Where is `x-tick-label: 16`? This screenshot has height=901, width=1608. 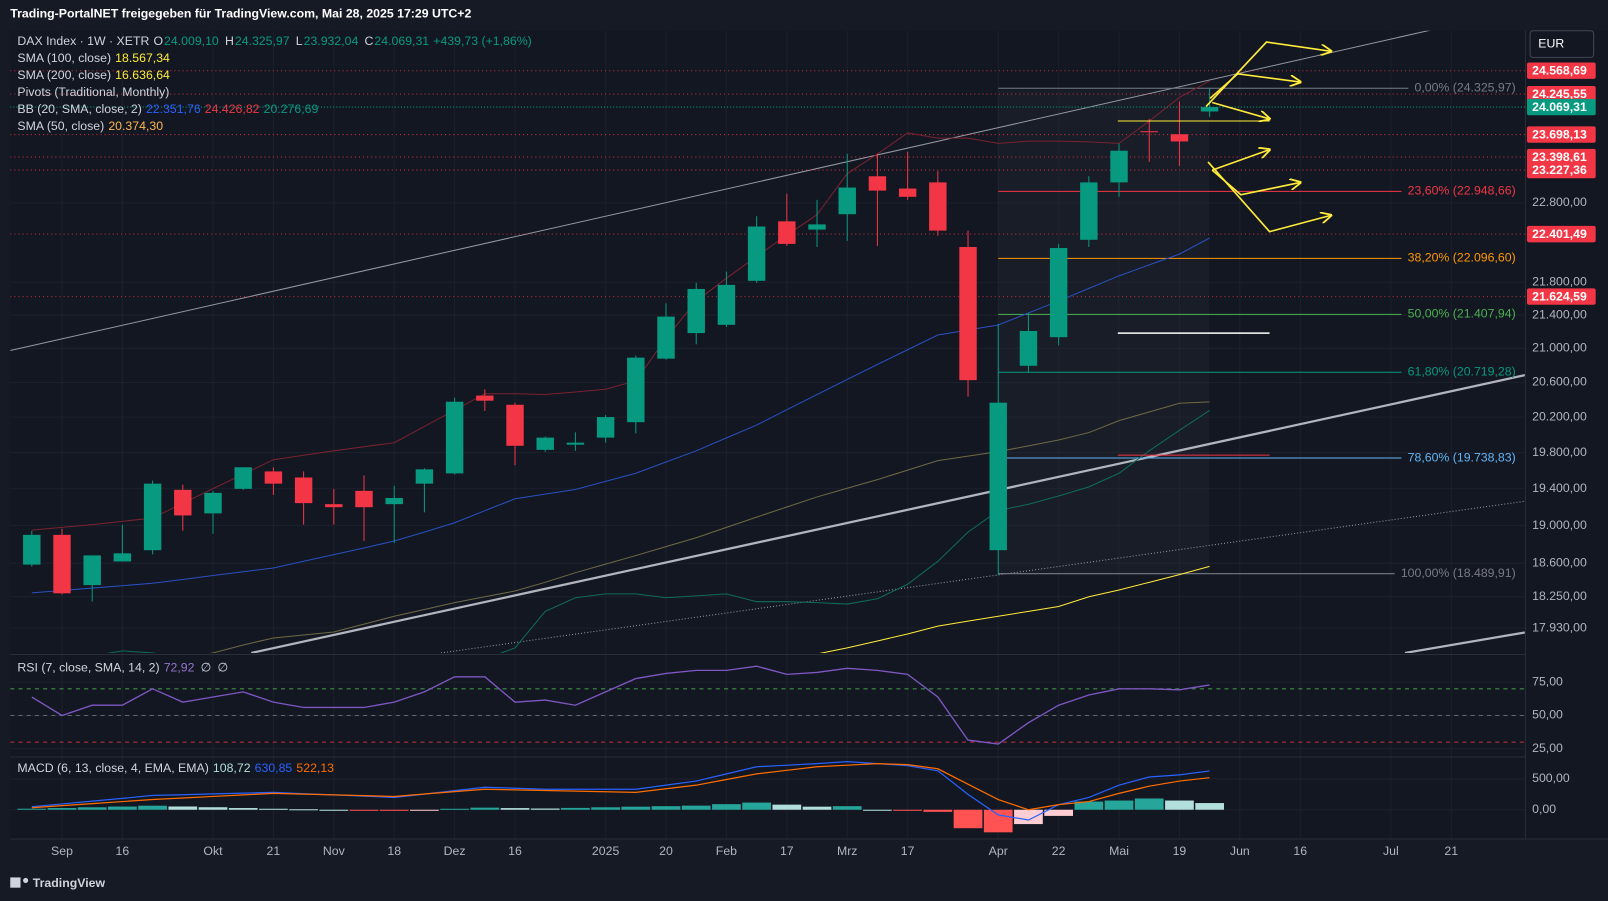
x-tick-label: 16 is located at coordinates (1300, 851).